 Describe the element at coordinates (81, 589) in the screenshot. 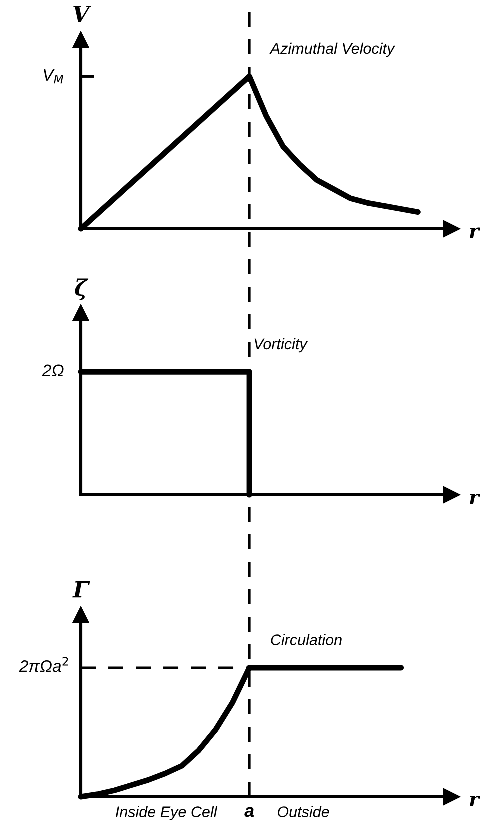

I see `y-axis-title: Γ` at that location.